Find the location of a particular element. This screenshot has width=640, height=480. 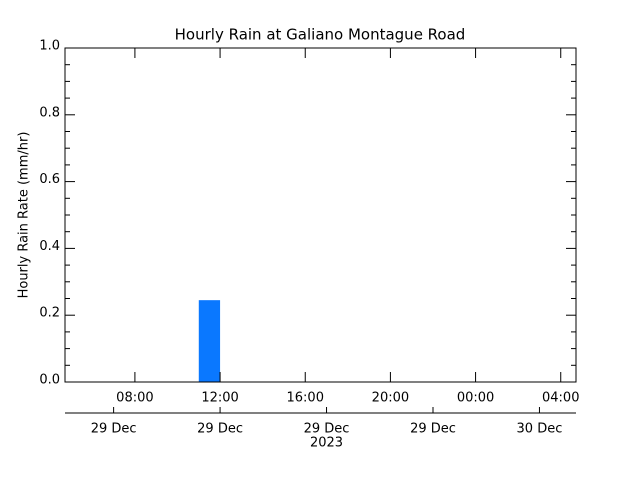

y-tick-label: 0.8 is located at coordinates (49, 112).